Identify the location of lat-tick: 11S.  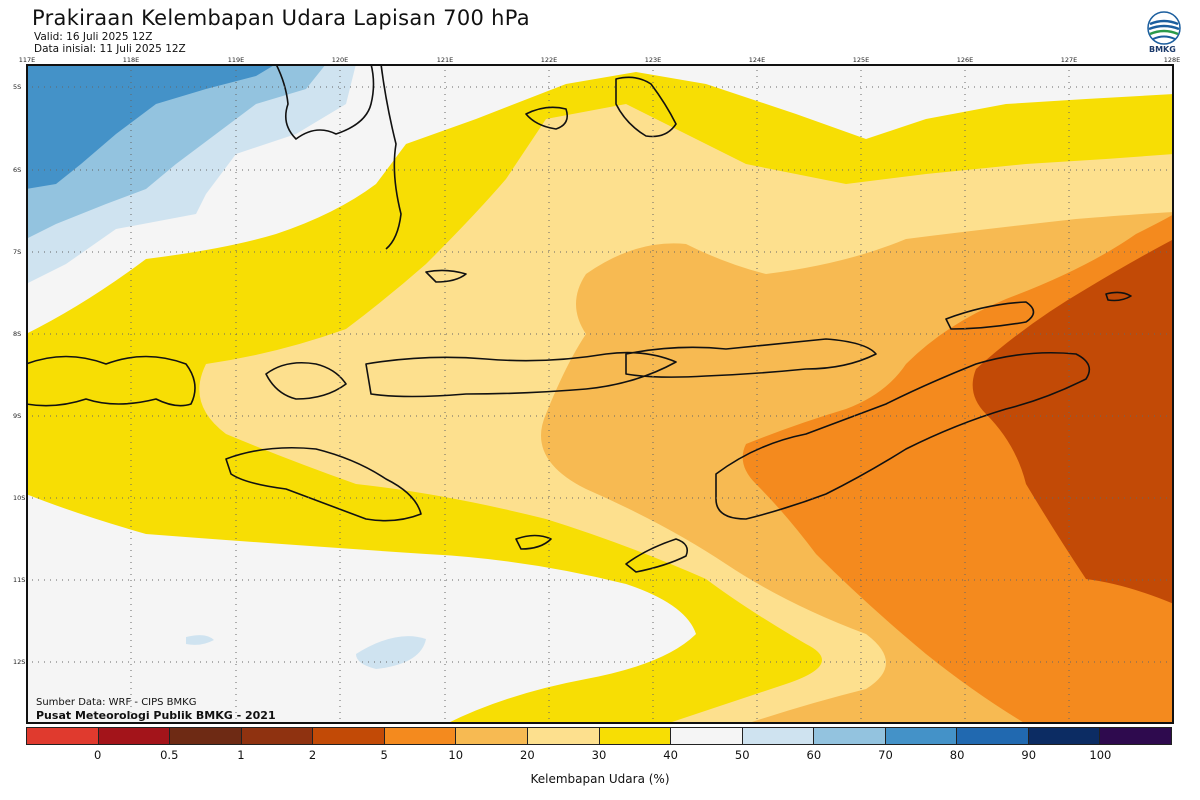
(19, 580).